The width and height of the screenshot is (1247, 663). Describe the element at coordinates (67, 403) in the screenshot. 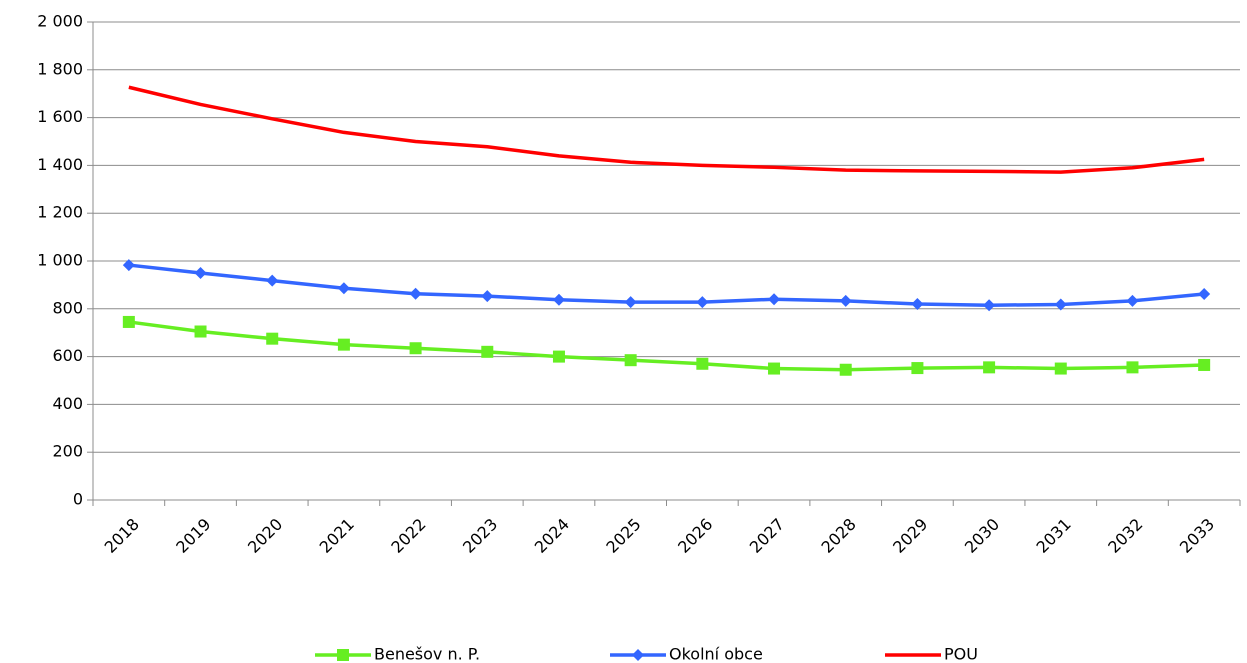

I see `y-tick-label: 400` at that location.